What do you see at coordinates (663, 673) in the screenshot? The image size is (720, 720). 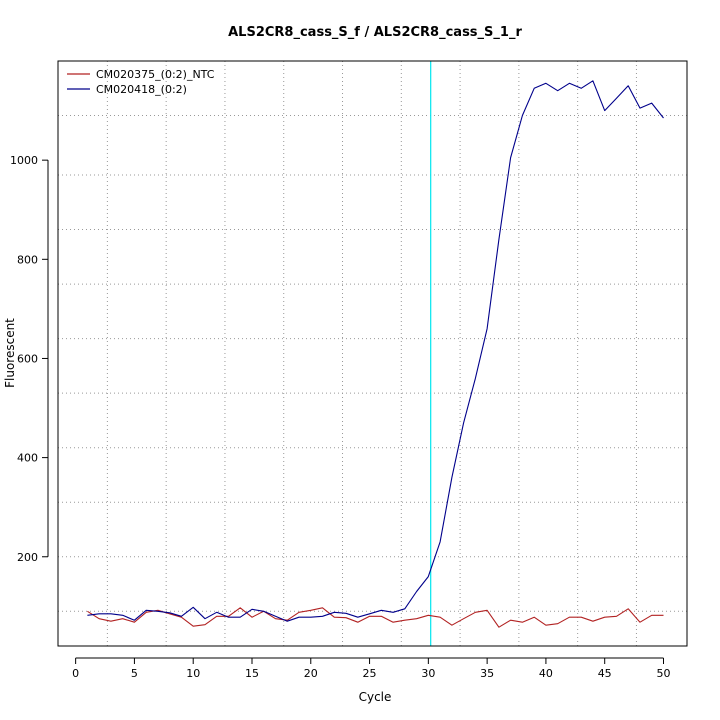 I see `x-tick-label: 50` at bounding box center [663, 673].